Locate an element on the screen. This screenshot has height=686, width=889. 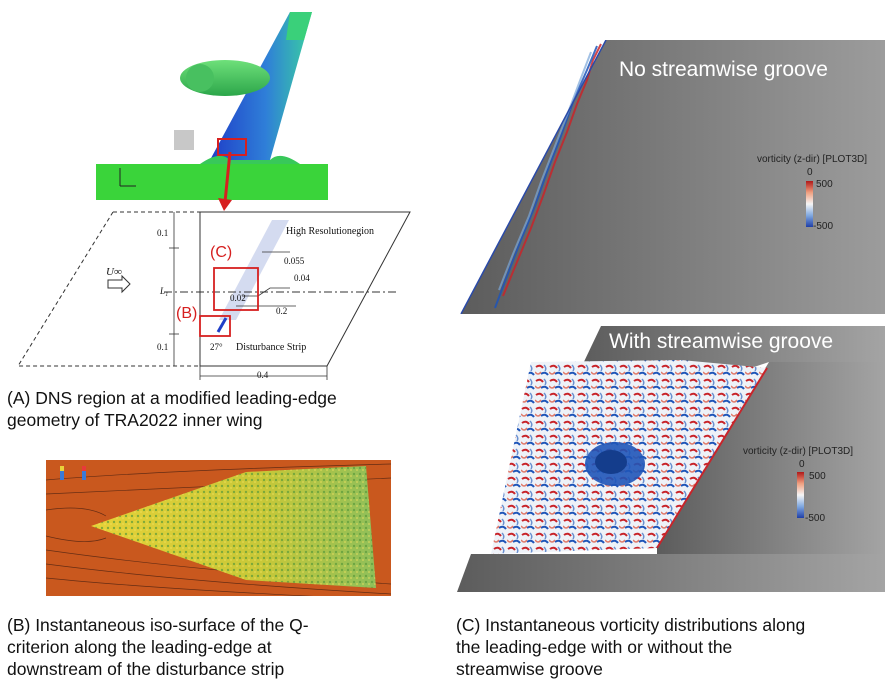
caption-c-line3: streamwise groove is located at coordinates (529, 669).